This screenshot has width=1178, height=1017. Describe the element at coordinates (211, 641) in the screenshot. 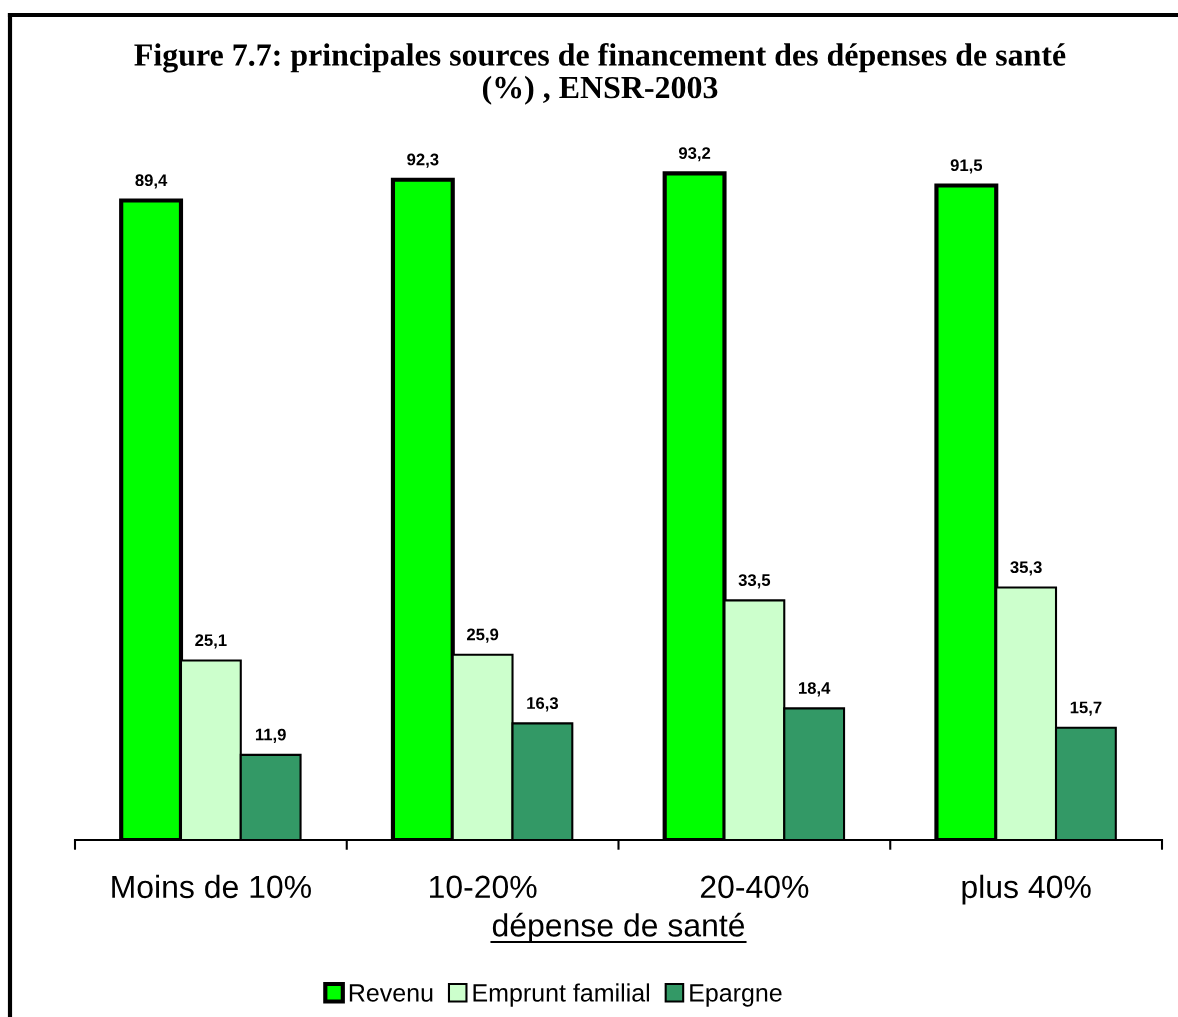

I see `data-label: 25,1` at that location.